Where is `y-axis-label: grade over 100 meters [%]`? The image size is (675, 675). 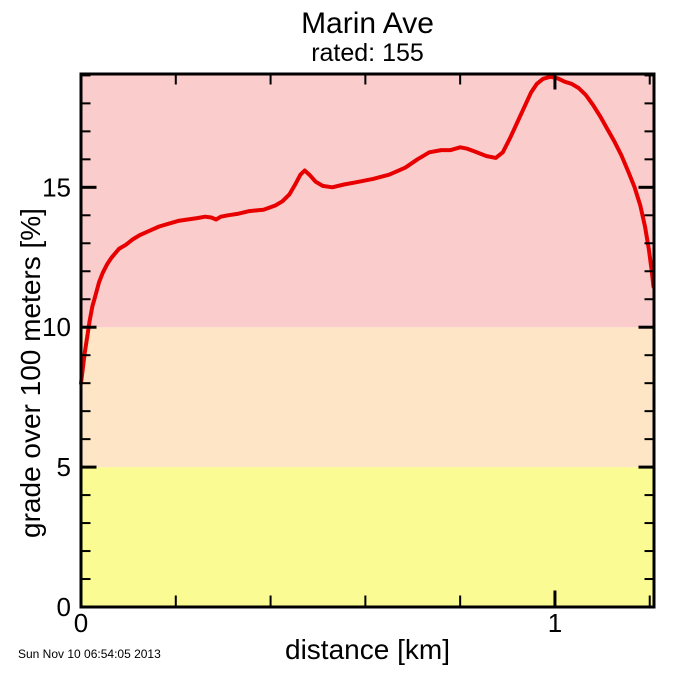
y-axis-label: grade over 100 meters [%] is located at coordinates (31, 372).